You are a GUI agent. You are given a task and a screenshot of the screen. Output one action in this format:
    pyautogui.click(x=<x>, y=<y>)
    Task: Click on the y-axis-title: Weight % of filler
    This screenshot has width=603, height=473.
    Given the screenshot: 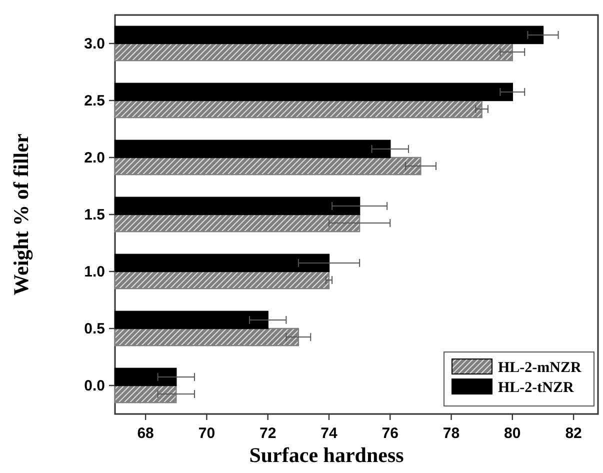 What is the action you would take?
    pyautogui.click(x=21, y=215)
    